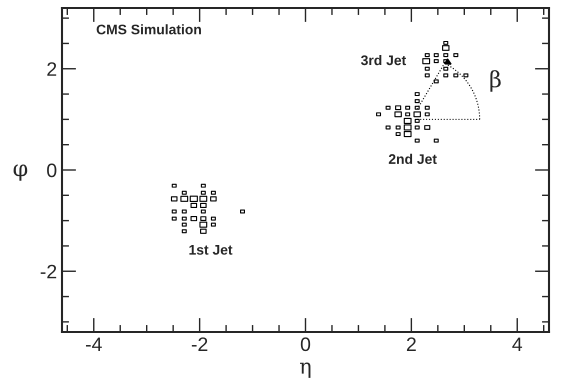  I want to click on annotation: 3rd Jet, so click(383, 60).